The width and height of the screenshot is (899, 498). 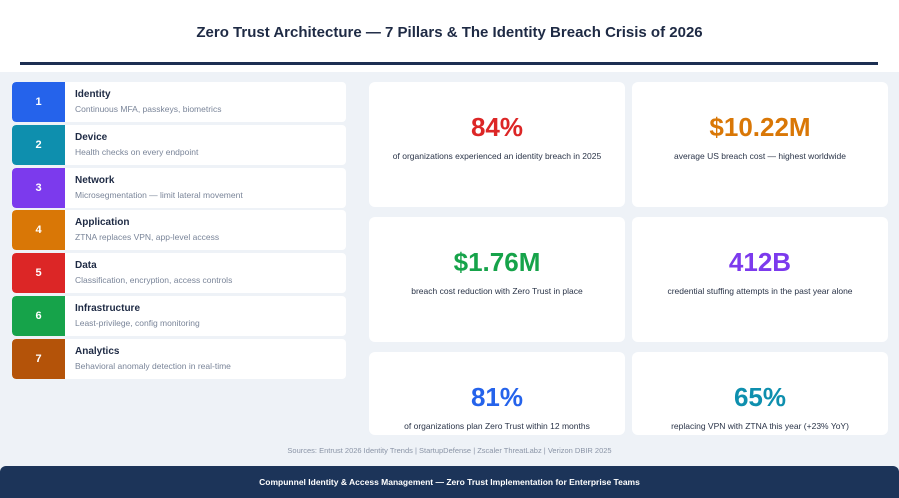 I want to click on pillar-name: Analytics, so click(x=97, y=351).